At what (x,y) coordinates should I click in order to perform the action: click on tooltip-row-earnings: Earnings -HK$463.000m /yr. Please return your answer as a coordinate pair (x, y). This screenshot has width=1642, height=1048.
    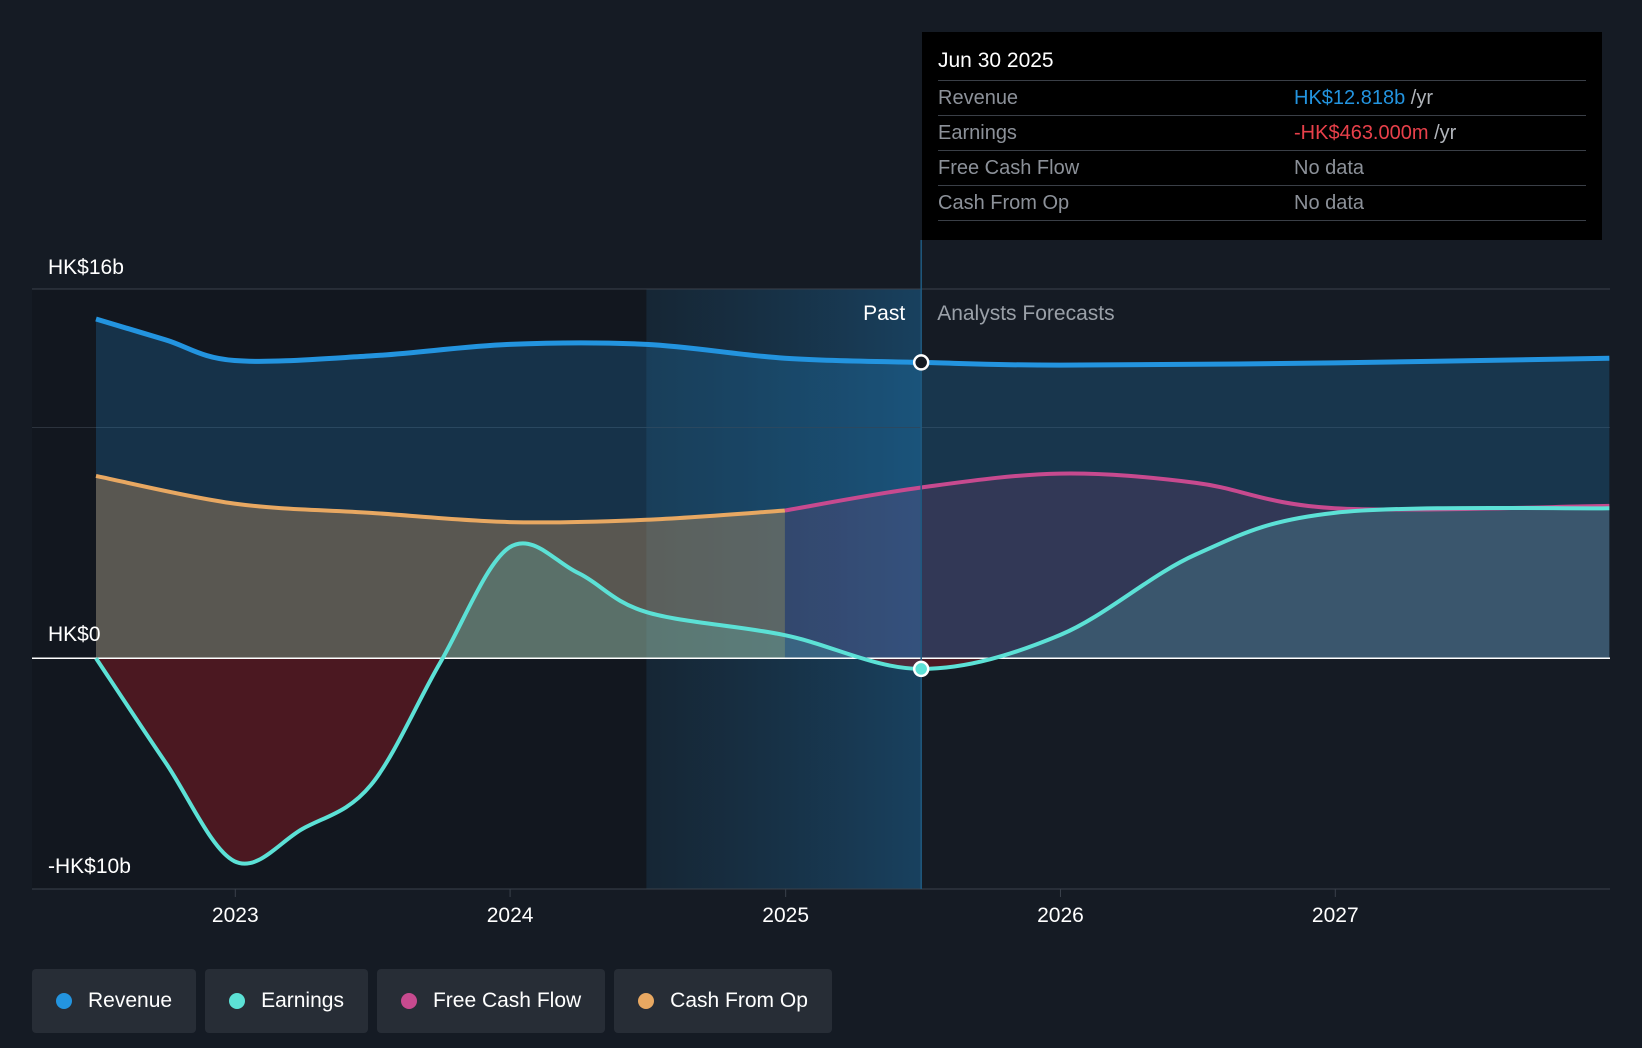
    Looking at the image, I should click on (1262, 133).